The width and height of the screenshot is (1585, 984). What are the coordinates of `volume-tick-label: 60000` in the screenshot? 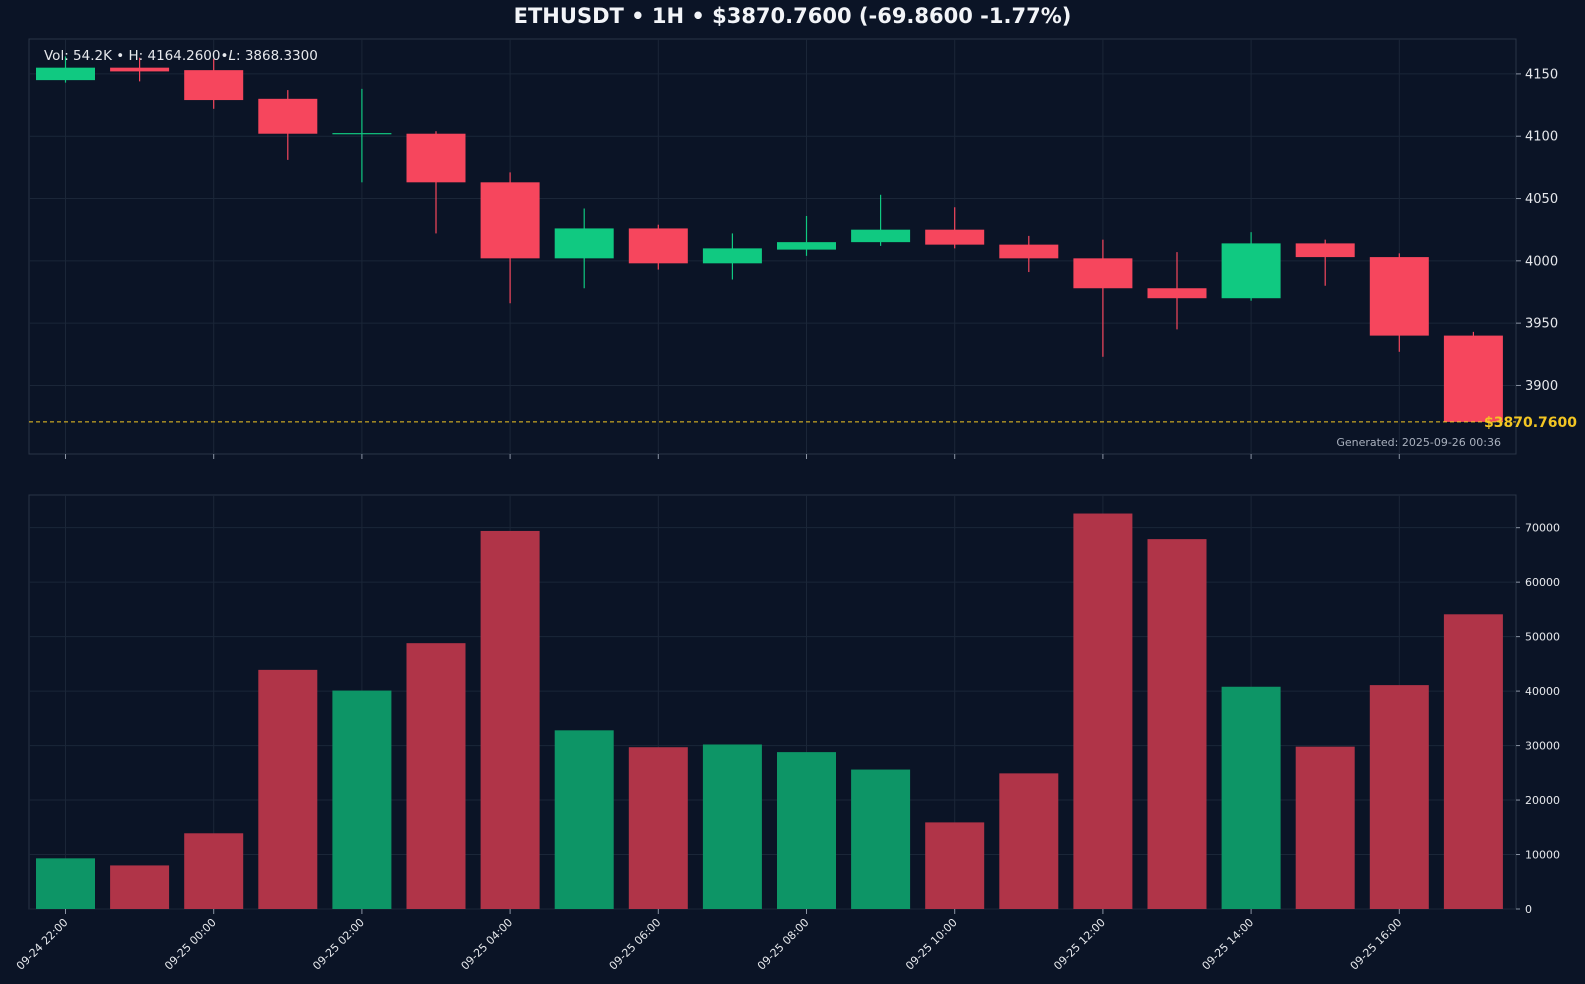 It's located at (1542, 582).